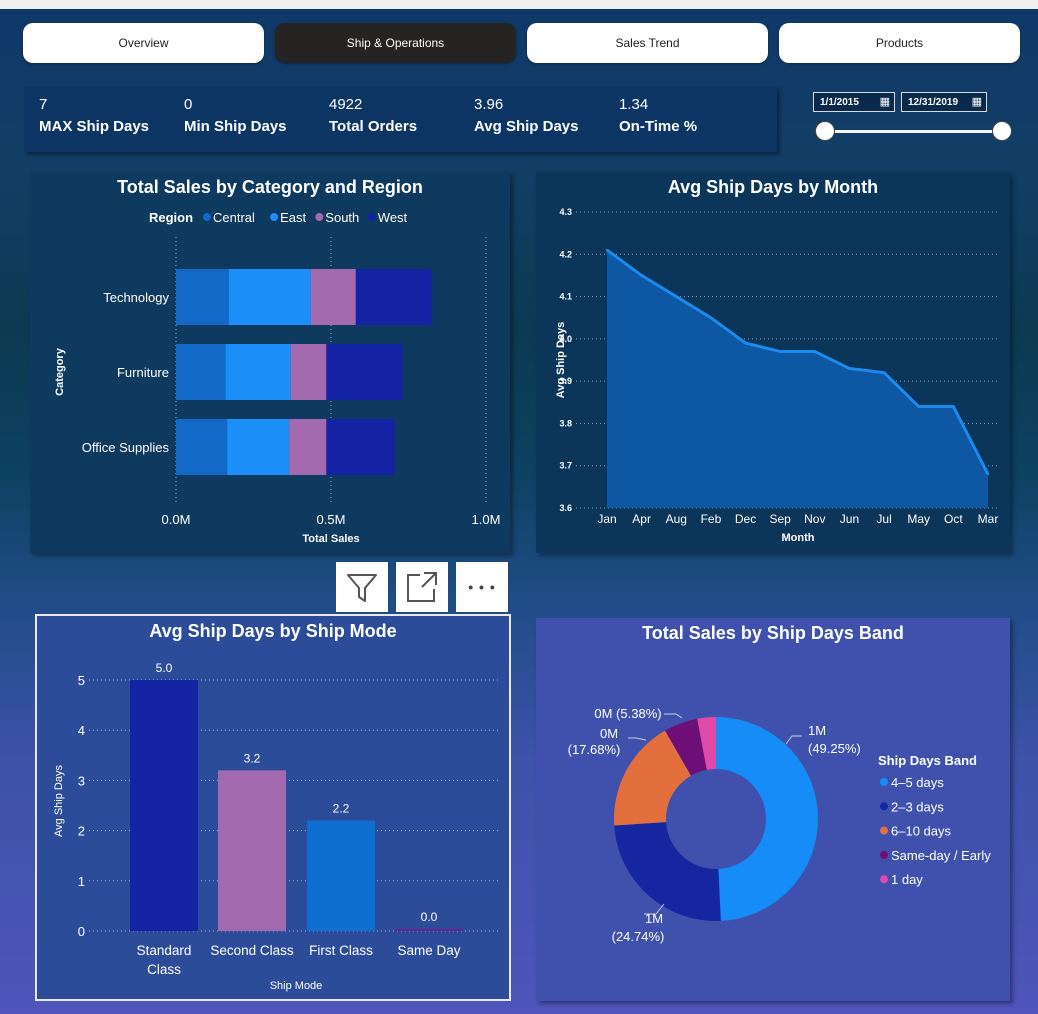 This screenshot has width=1038, height=1014. I want to click on legend-entry: East, so click(293, 217).